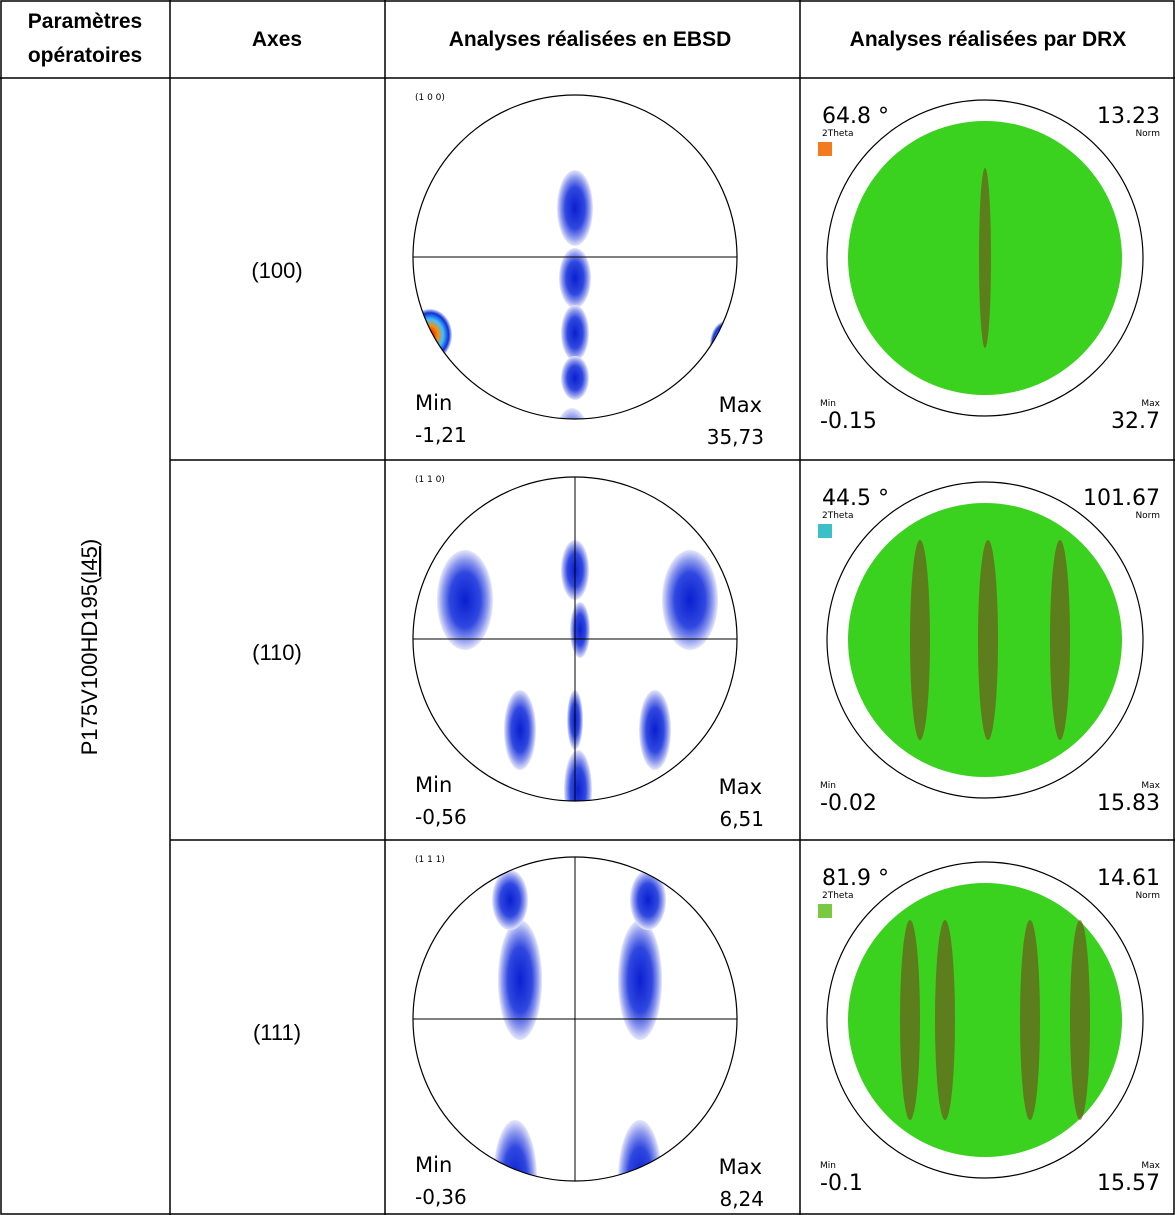 This screenshot has width=1175, height=1215. Describe the element at coordinates (1128, 116) in the screenshot. I see `drx-norm: 13.23` at that location.